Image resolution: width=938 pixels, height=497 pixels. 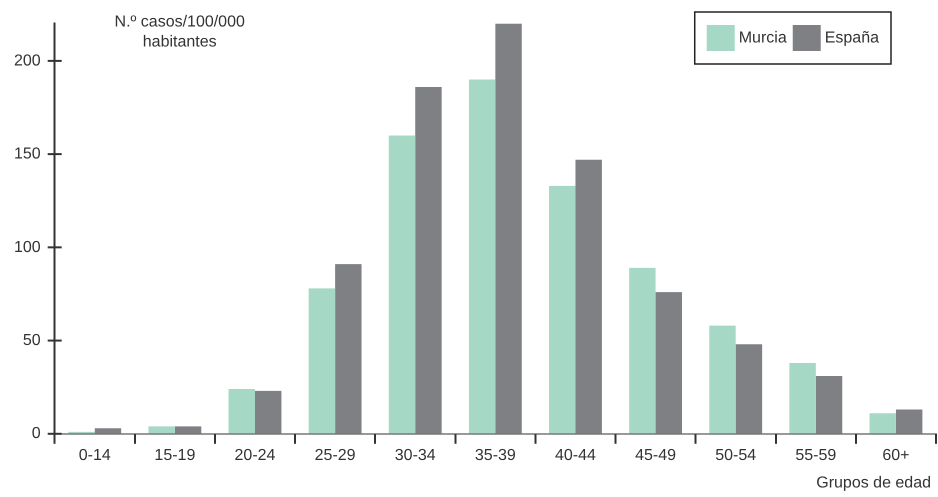 I want to click on x-tick-label: 55-59, so click(x=815, y=455).